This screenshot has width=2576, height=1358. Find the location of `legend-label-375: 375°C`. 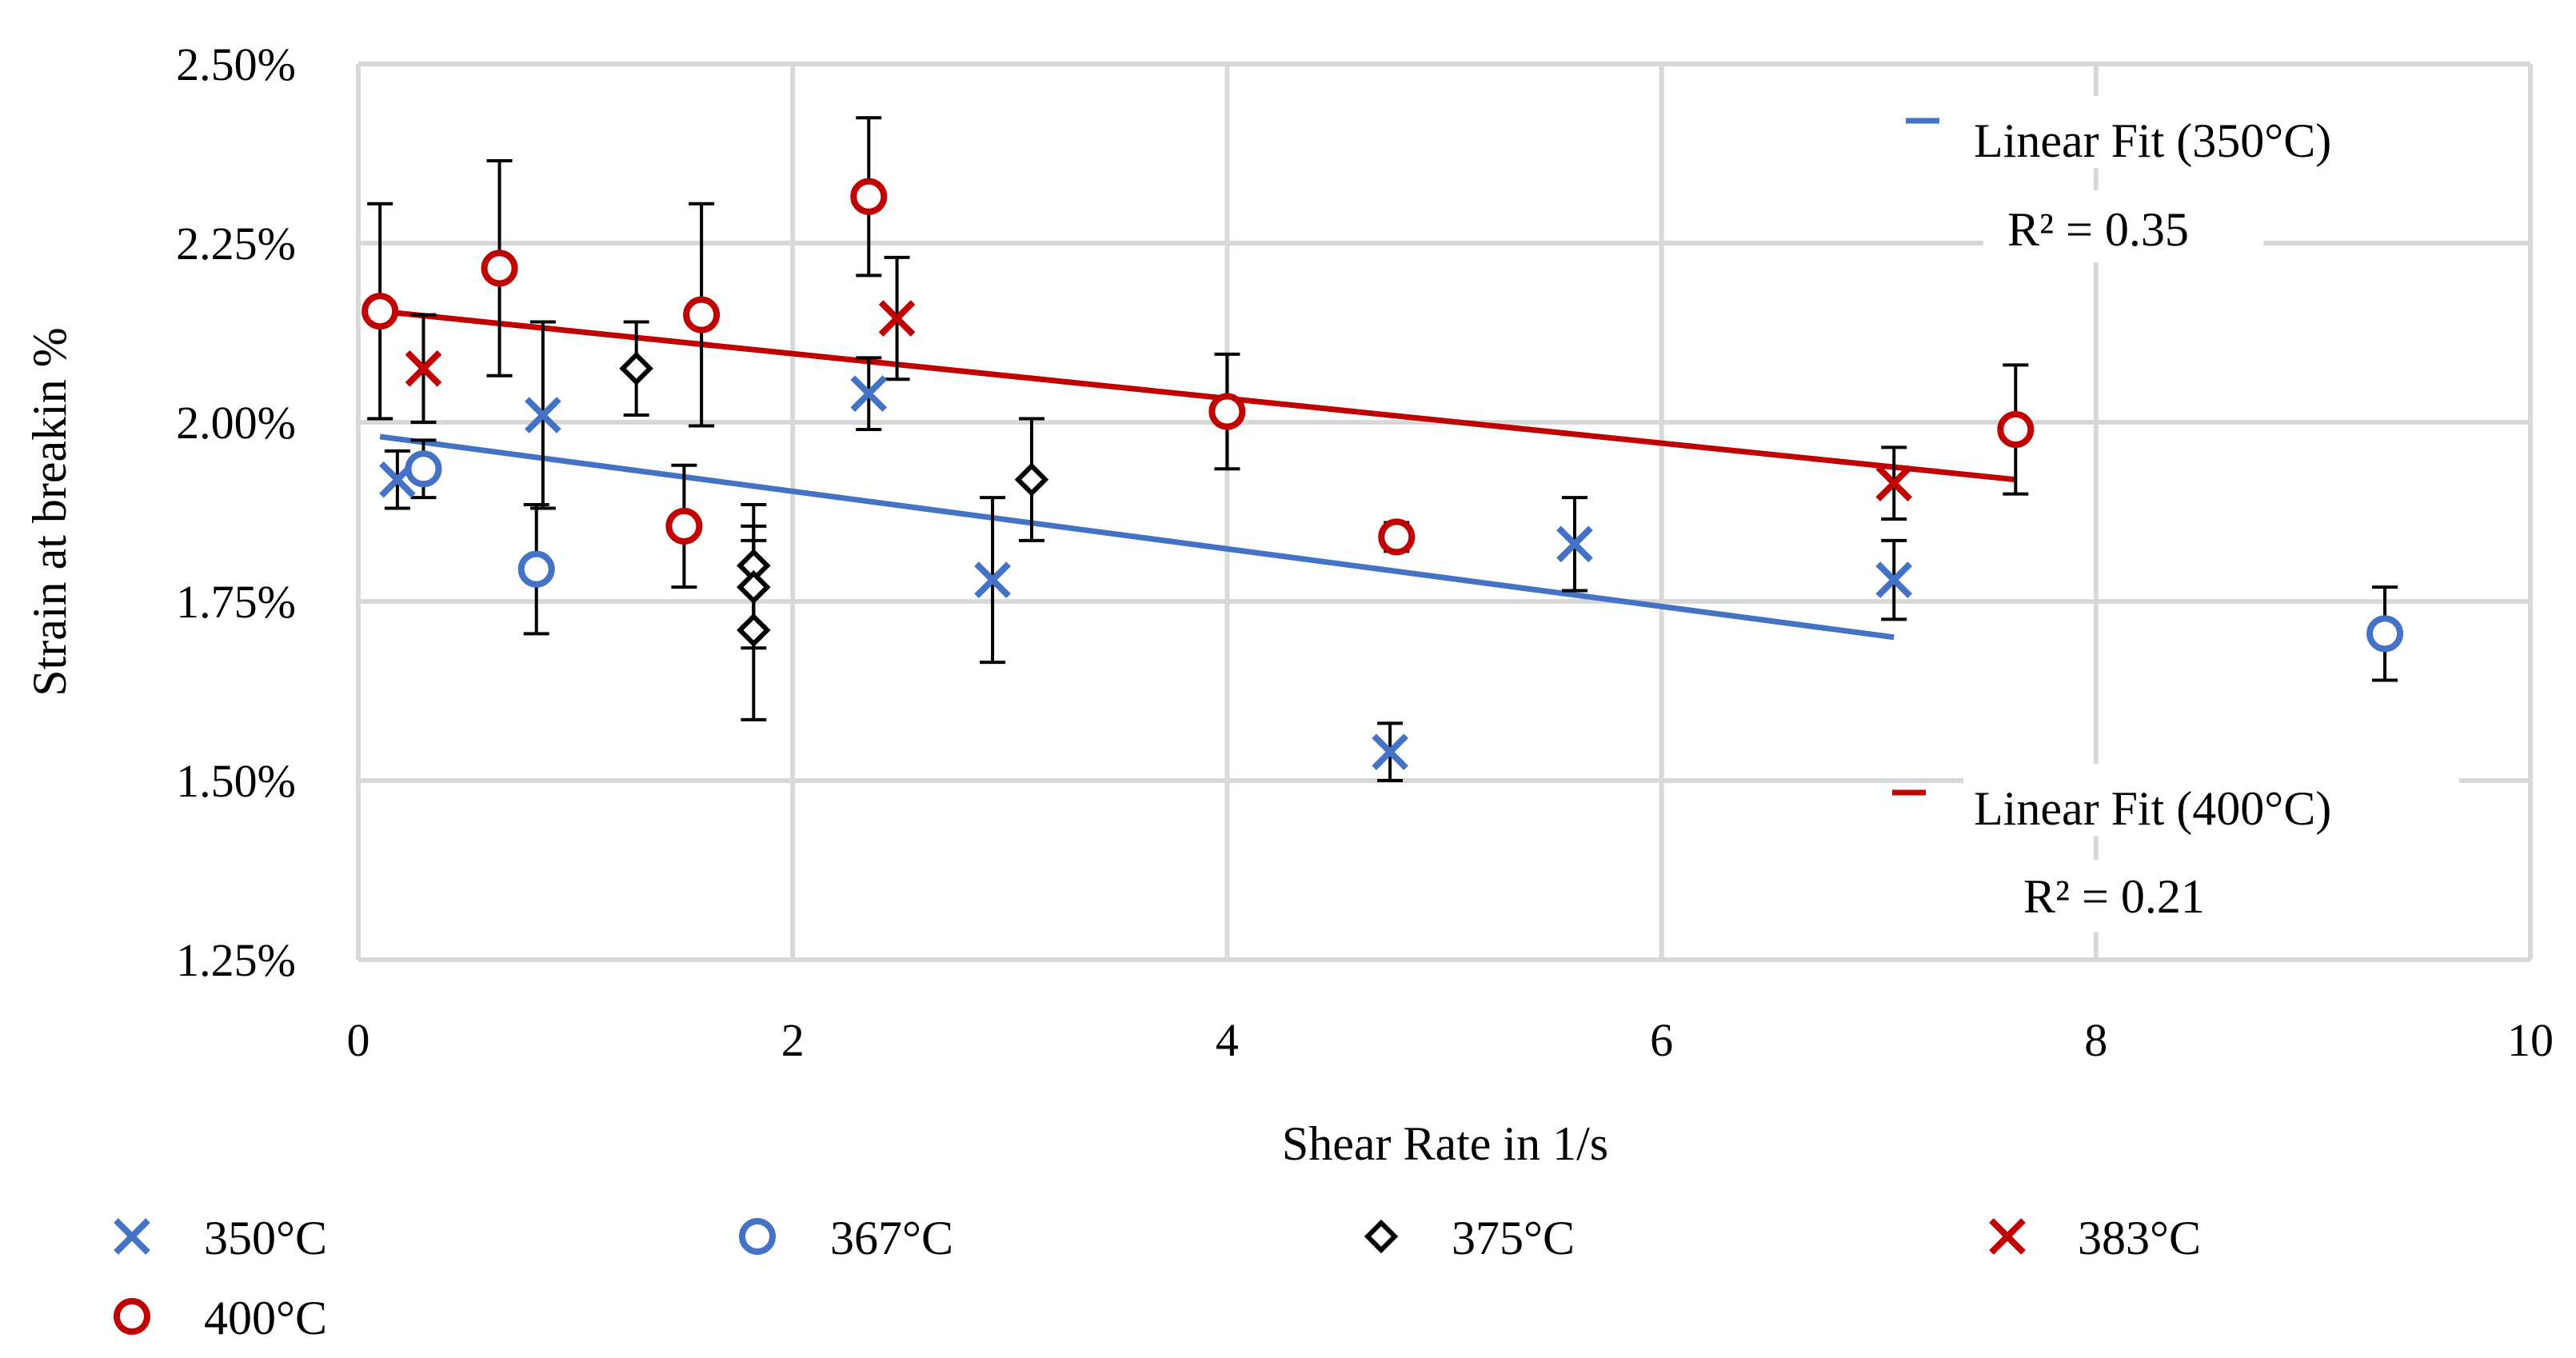

legend-label-375: 375°C is located at coordinates (1514, 1238).